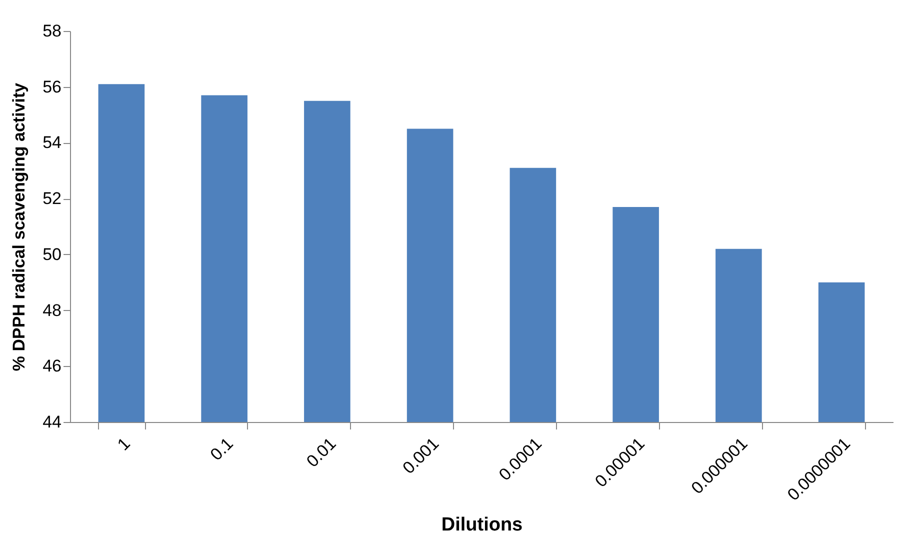  What do you see at coordinates (482, 525) in the screenshot?
I see `x-axis-title: Dilutions` at bounding box center [482, 525].